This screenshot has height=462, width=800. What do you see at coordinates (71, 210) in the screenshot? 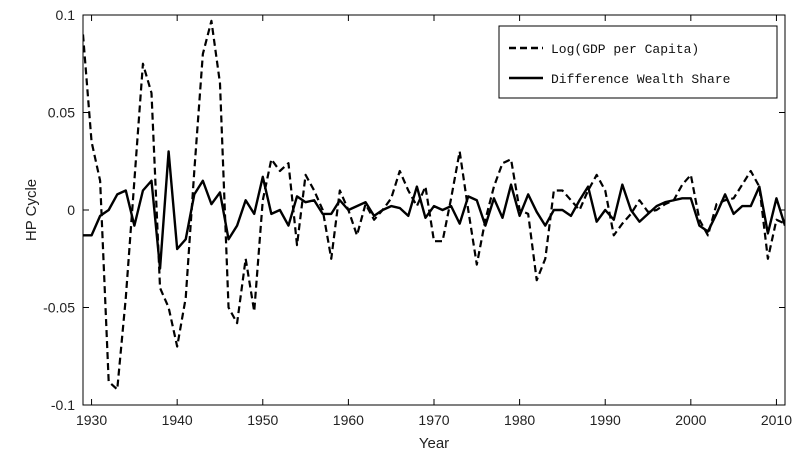
I see `y-tick-label: 0` at bounding box center [71, 210].